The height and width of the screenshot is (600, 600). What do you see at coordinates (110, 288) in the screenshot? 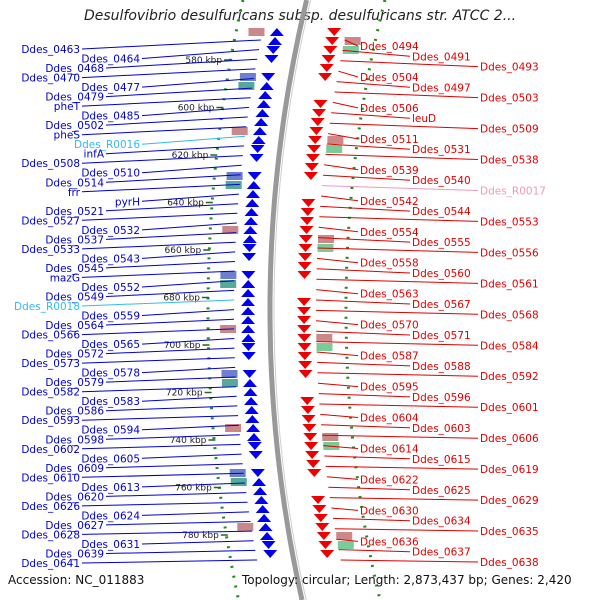
I see `left-gene-label: Ddes_0552` at bounding box center [110, 288].